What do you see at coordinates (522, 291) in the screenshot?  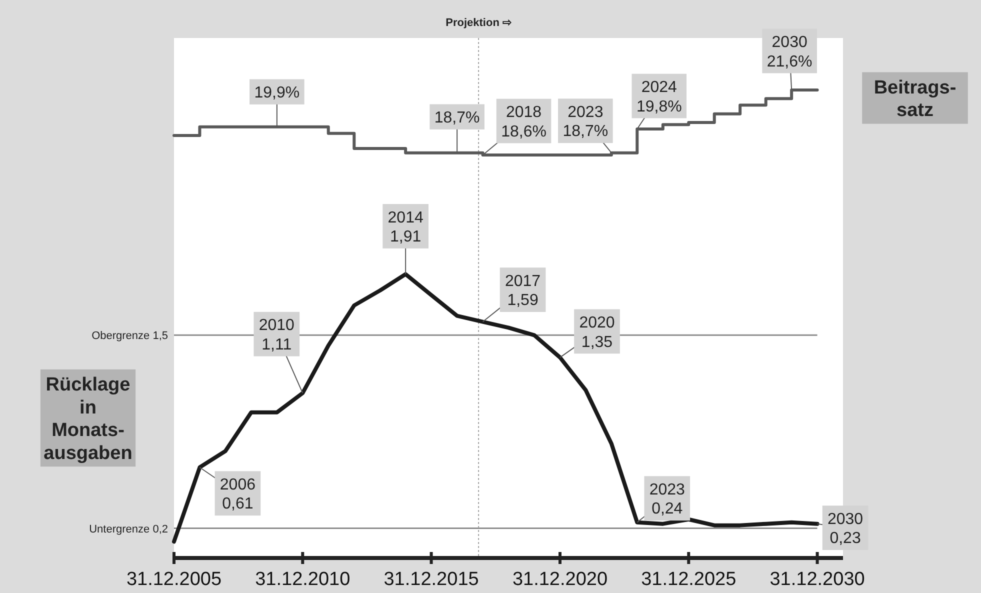 I see `data-label: 2017 1,59` at bounding box center [522, 291].